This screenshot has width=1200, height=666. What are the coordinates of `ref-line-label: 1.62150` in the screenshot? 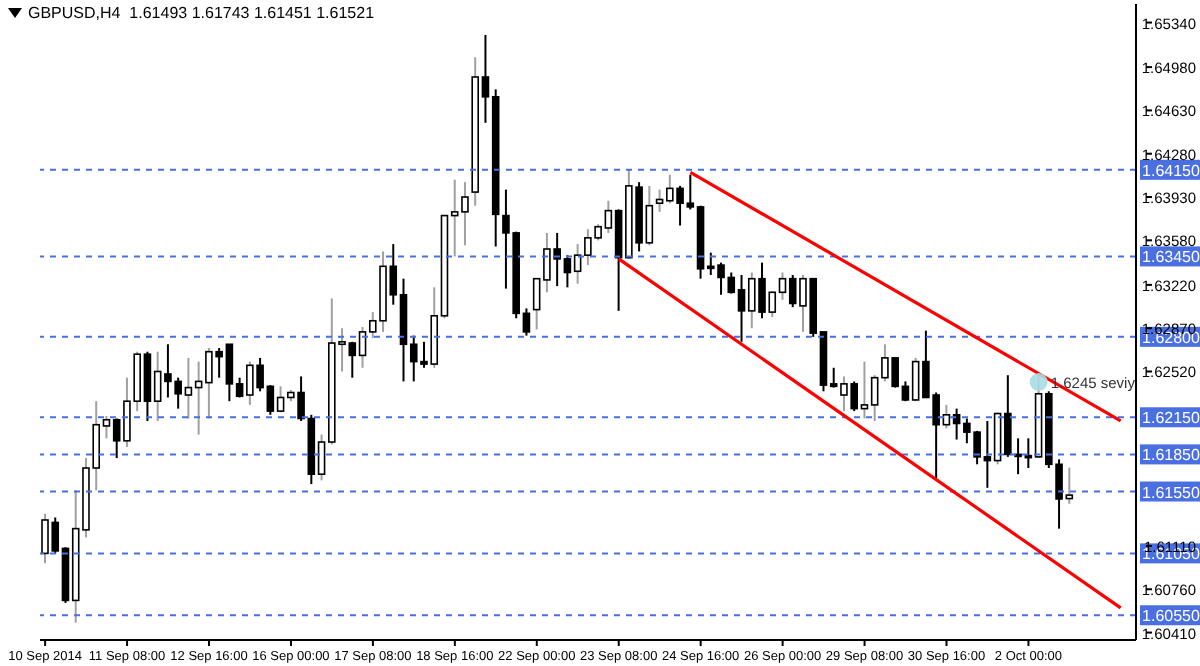 It's located at (1171, 418).